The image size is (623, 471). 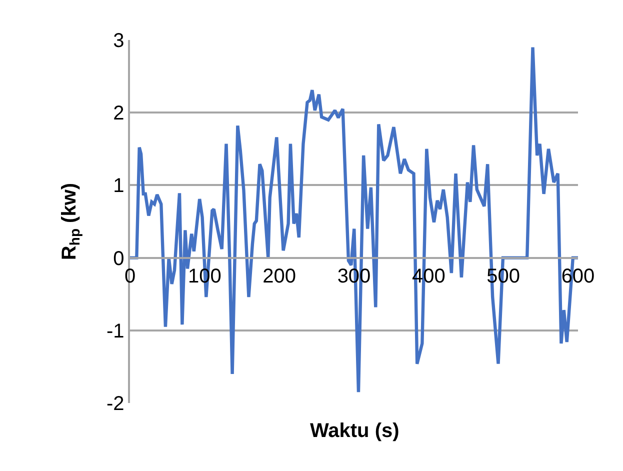 I want to click on y-tick-label: 2, so click(x=118, y=113).